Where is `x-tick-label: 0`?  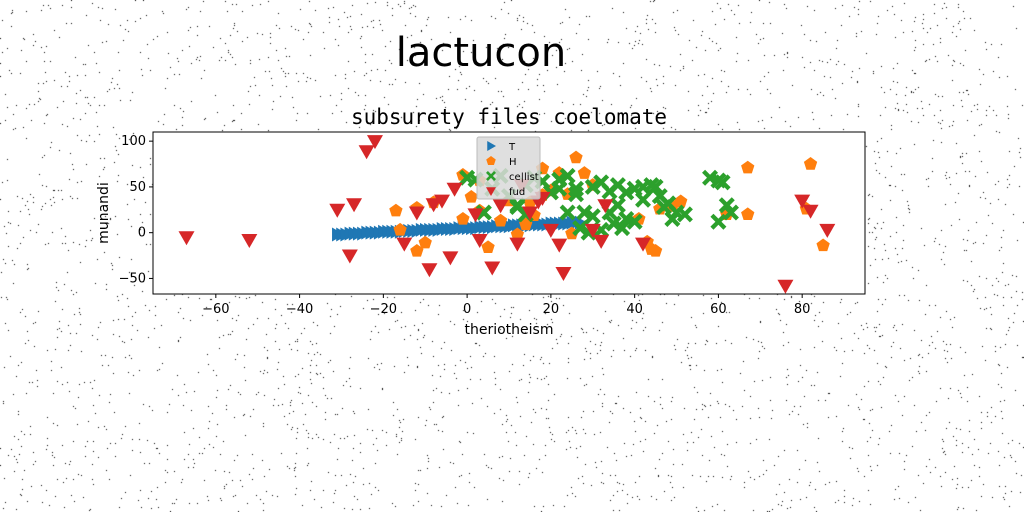 x-tick-label: 0 is located at coordinates (467, 309).